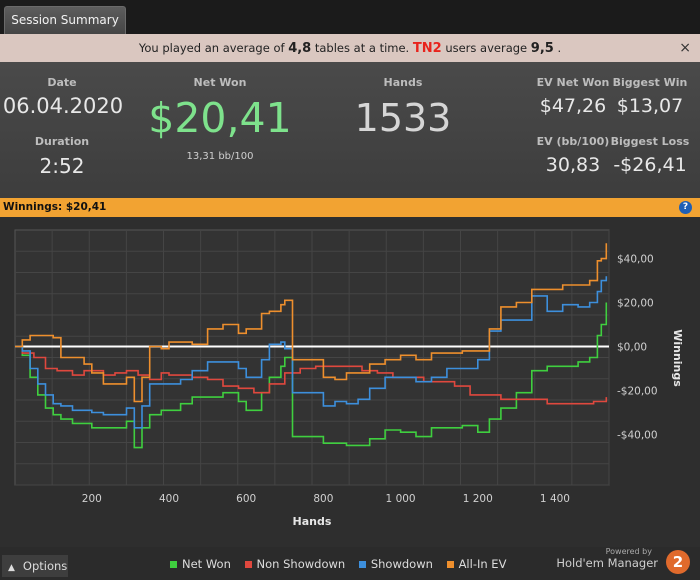  I want to click on bigloss-value: -$26,41, so click(650, 165).